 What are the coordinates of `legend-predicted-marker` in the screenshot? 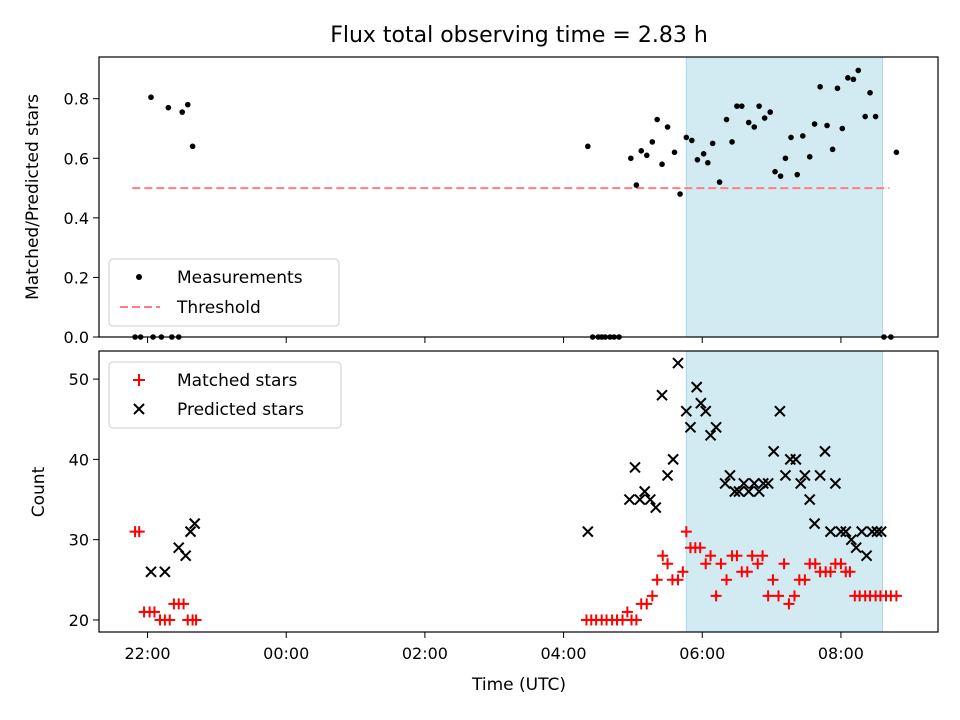 It's located at (139, 409).